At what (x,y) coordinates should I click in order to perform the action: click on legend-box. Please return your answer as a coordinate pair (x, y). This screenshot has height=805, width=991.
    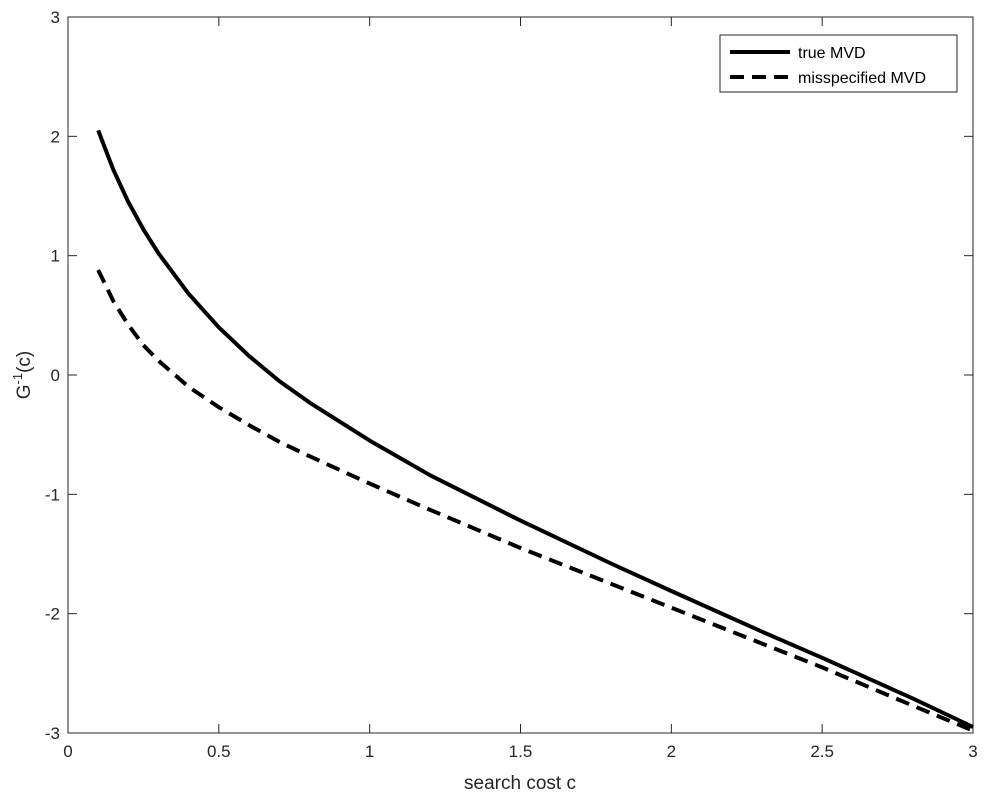
    Looking at the image, I should click on (838, 63).